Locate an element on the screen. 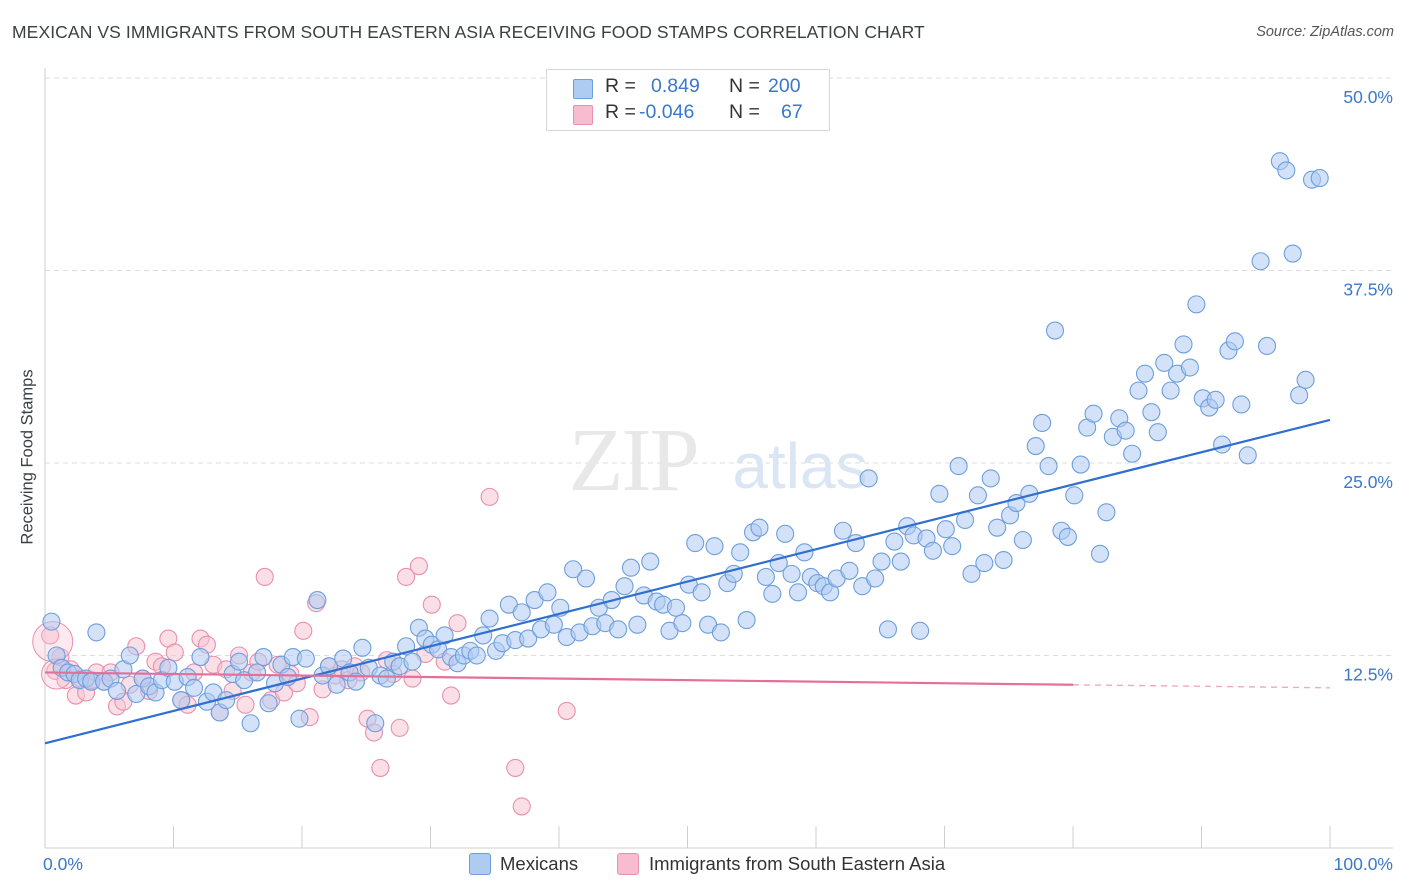 This screenshot has height=892, width=1406. stats-row-mexicans: R = 0.849 N = 200 is located at coordinates (688, 89).